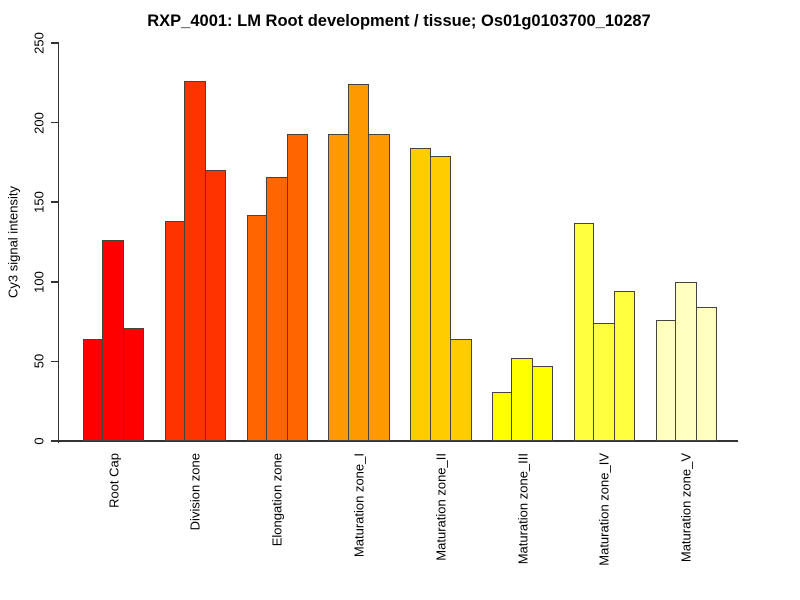 This screenshot has height=600, width=800. Describe the element at coordinates (441, 507) in the screenshot. I see `x-category-label: Maturation zone_II` at that location.